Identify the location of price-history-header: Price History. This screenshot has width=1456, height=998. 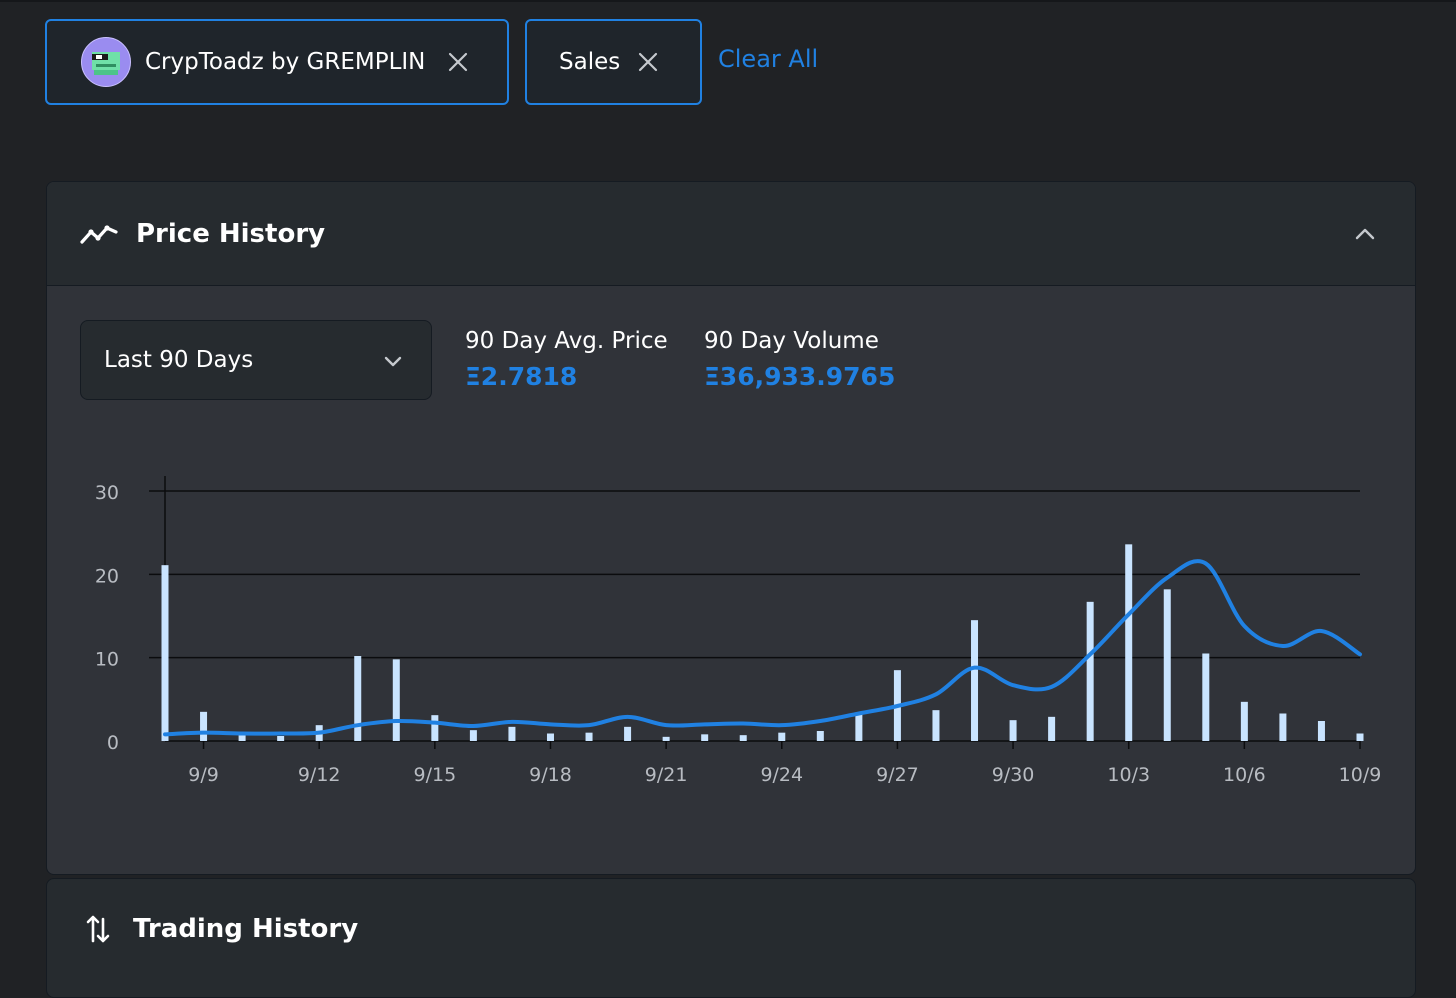
(731, 234).